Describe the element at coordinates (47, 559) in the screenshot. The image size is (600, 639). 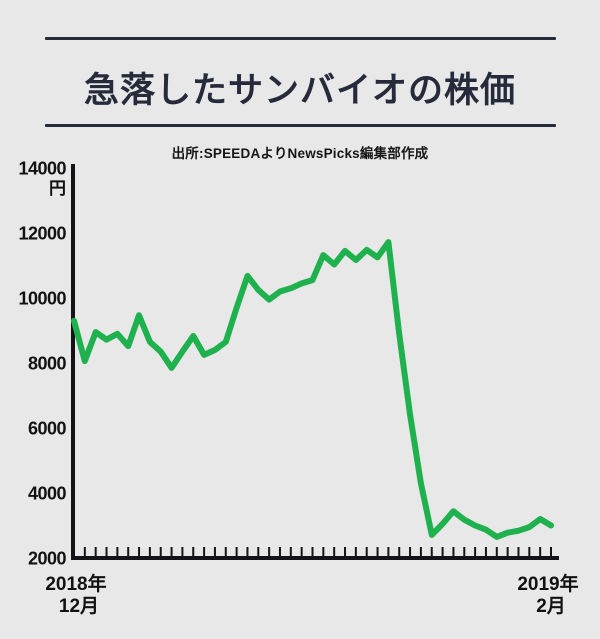
I see `y-tick-label-2000: 2000` at that location.